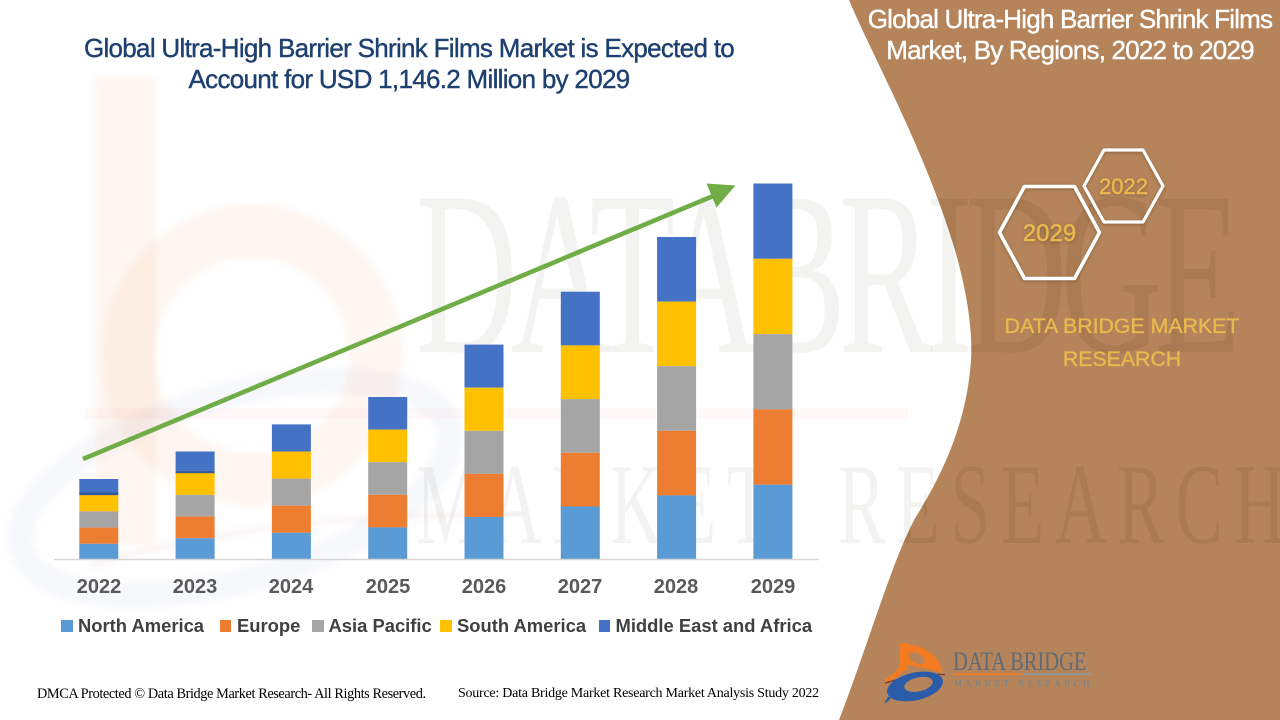 The height and width of the screenshot is (720, 1280). I want to click on svg-text: MARKET RESEARCH, so click(1023, 683).